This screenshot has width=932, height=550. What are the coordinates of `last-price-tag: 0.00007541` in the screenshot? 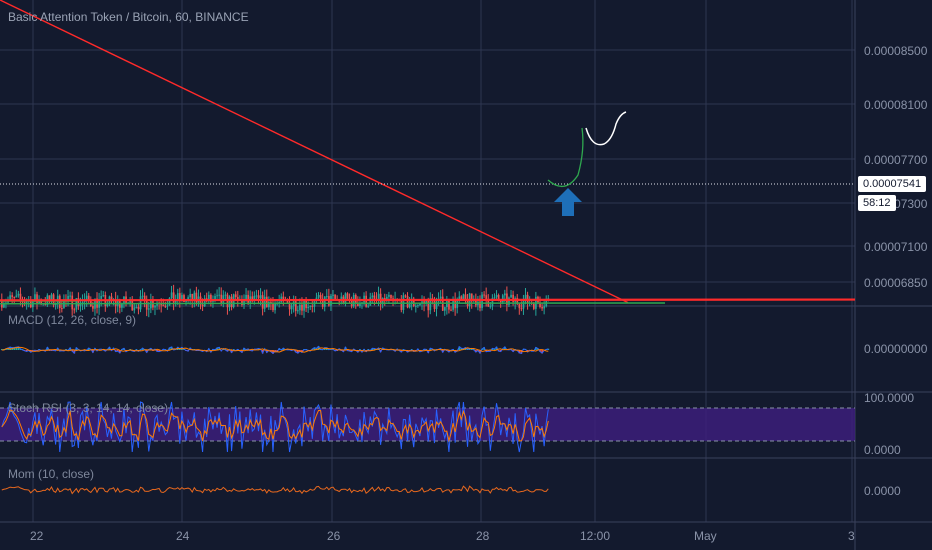 It's located at (892, 184).